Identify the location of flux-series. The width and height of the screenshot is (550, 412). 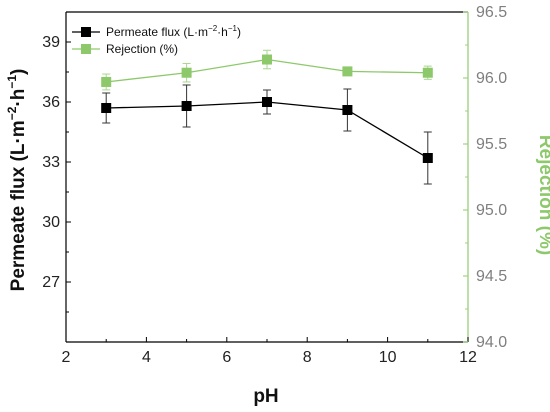
(267, 134).